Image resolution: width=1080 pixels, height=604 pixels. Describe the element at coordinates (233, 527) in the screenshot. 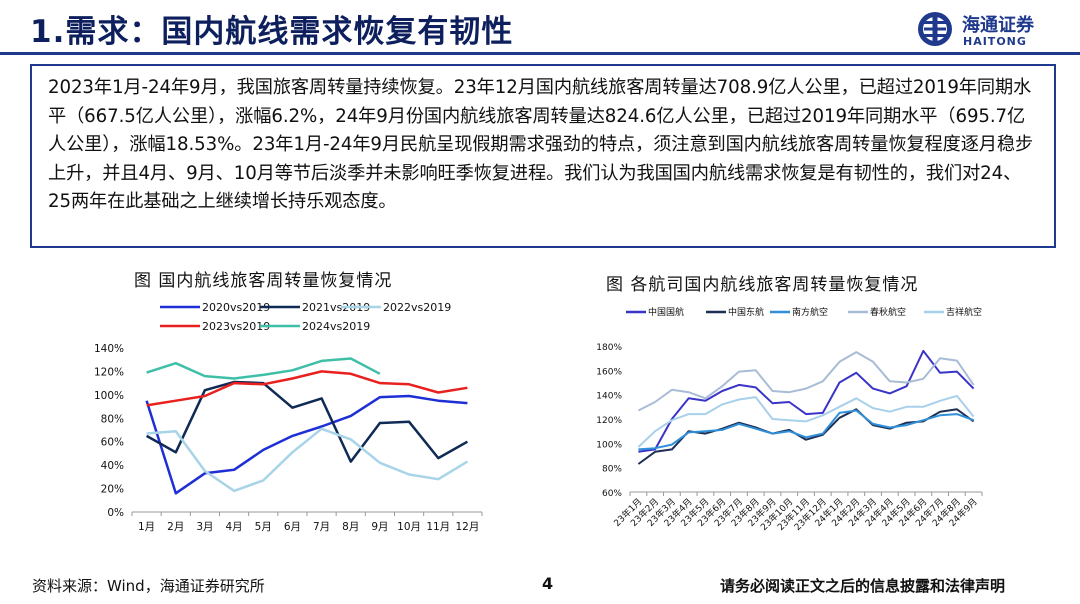

I see `chart1-xtick-3: 4月` at that location.